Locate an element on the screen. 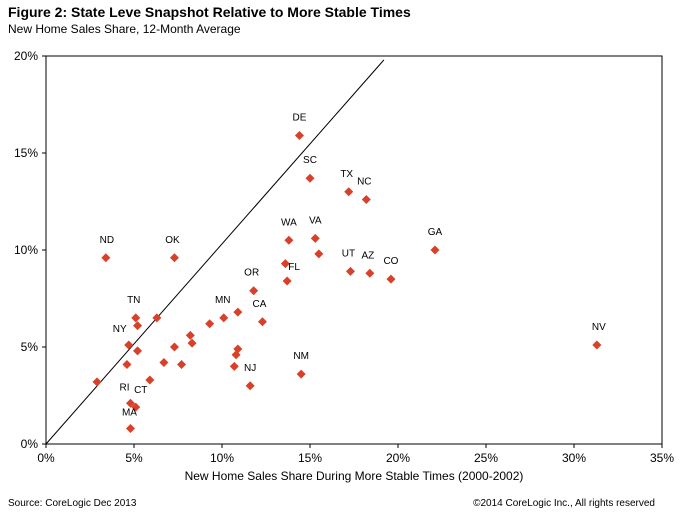 This screenshot has width=683, height=519. y-tick-label: 5% is located at coordinates (30, 347).